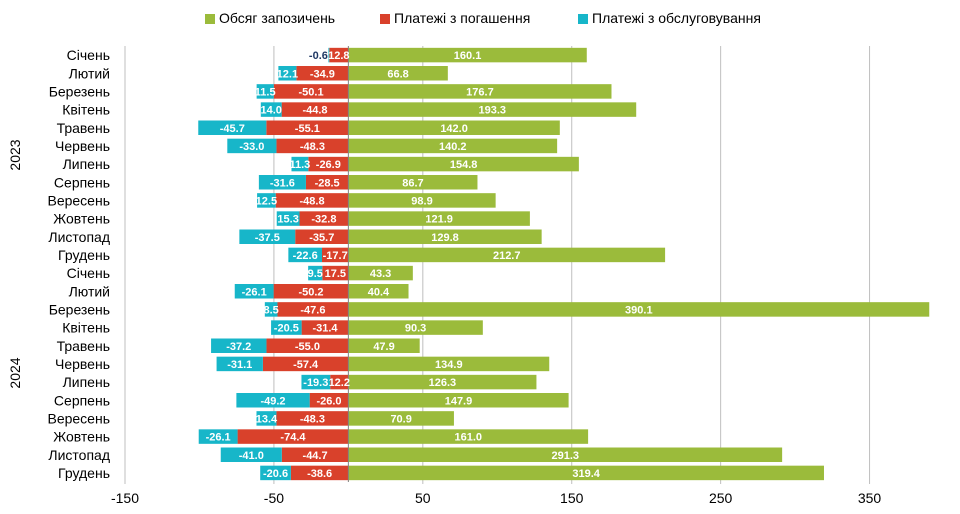 This screenshot has height=514, width=960. What do you see at coordinates (79, 91) in the screenshot?
I see `category-label: Березень` at bounding box center [79, 91].